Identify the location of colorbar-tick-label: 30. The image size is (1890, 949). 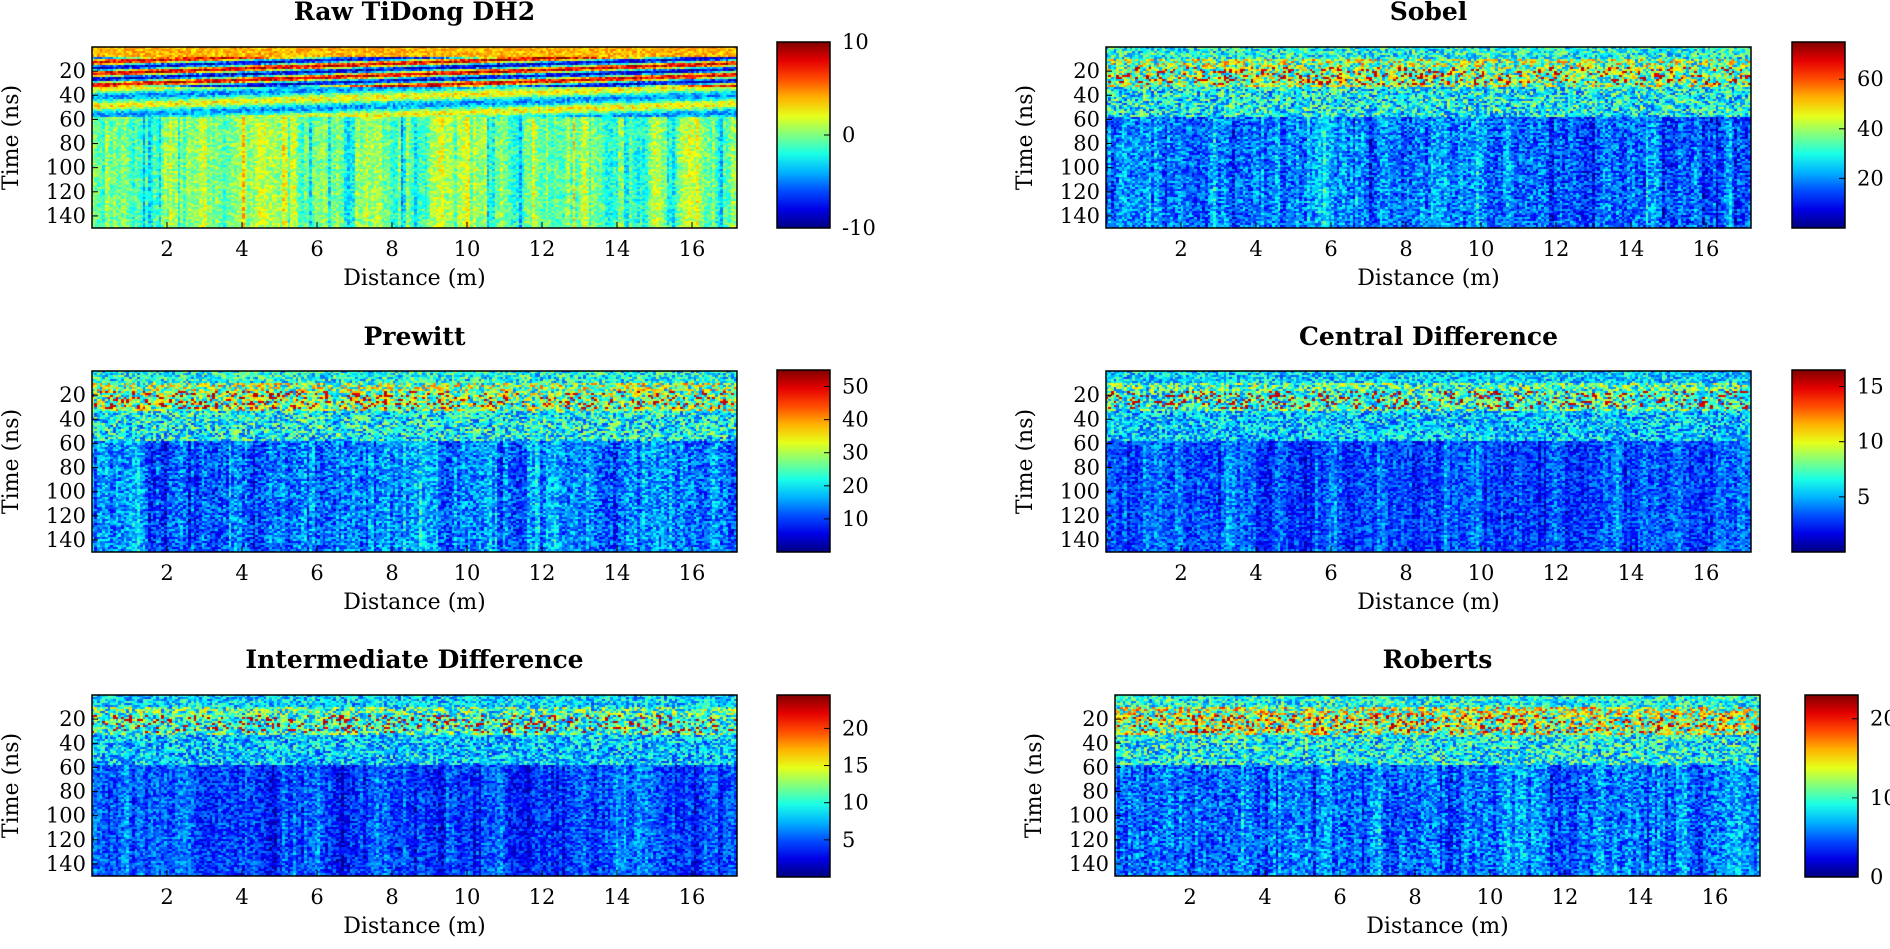
(855, 453).